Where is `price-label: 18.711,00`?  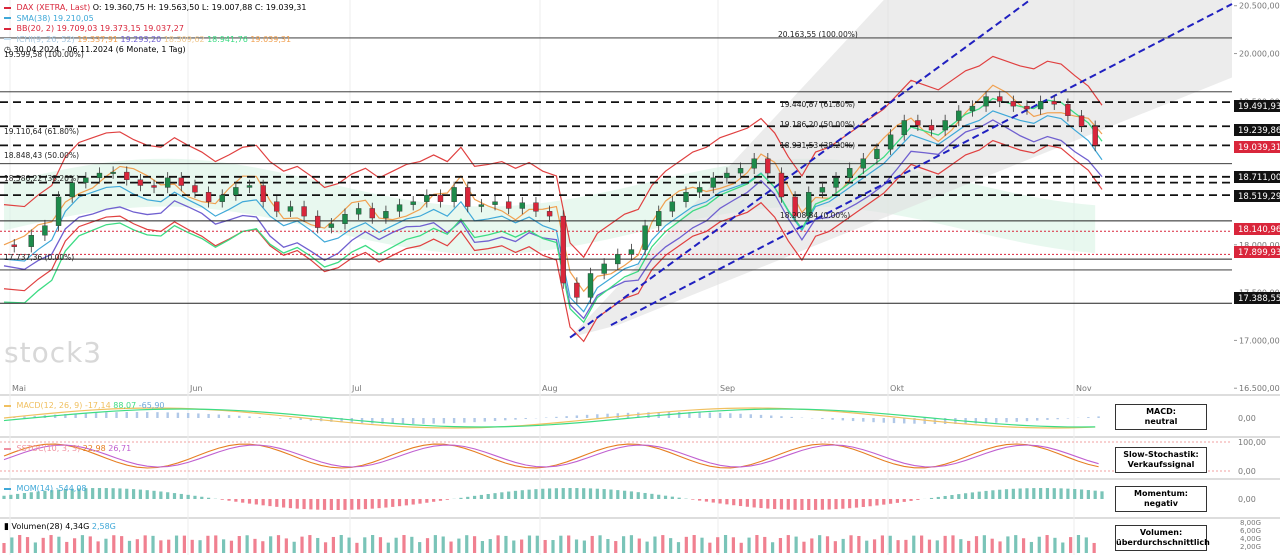 price-label: 18.711,00 is located at coordinates (1259, 178).